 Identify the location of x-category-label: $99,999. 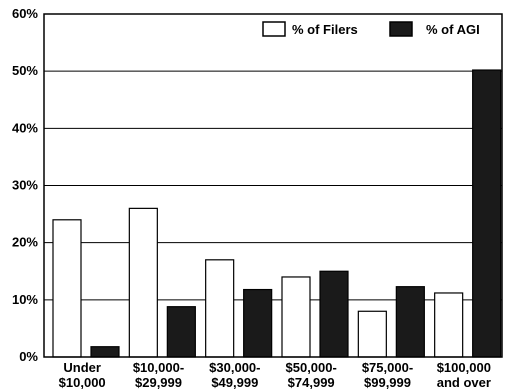
(387, 382).